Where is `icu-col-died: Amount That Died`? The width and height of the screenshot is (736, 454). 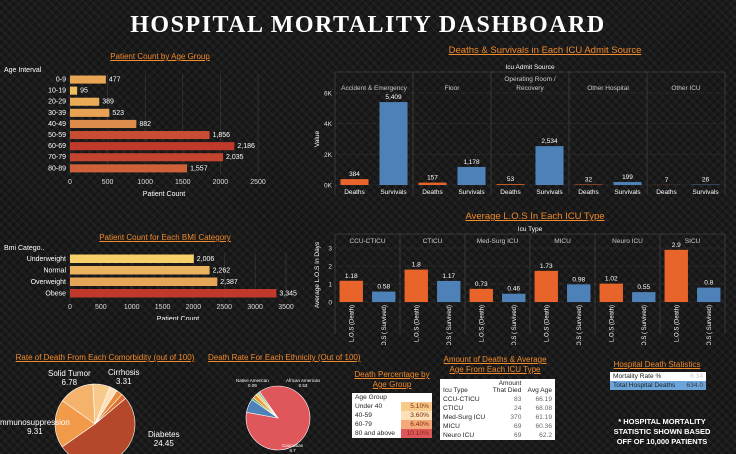 icu-col-died: Amount That Died is located at coordinates (507, 387).